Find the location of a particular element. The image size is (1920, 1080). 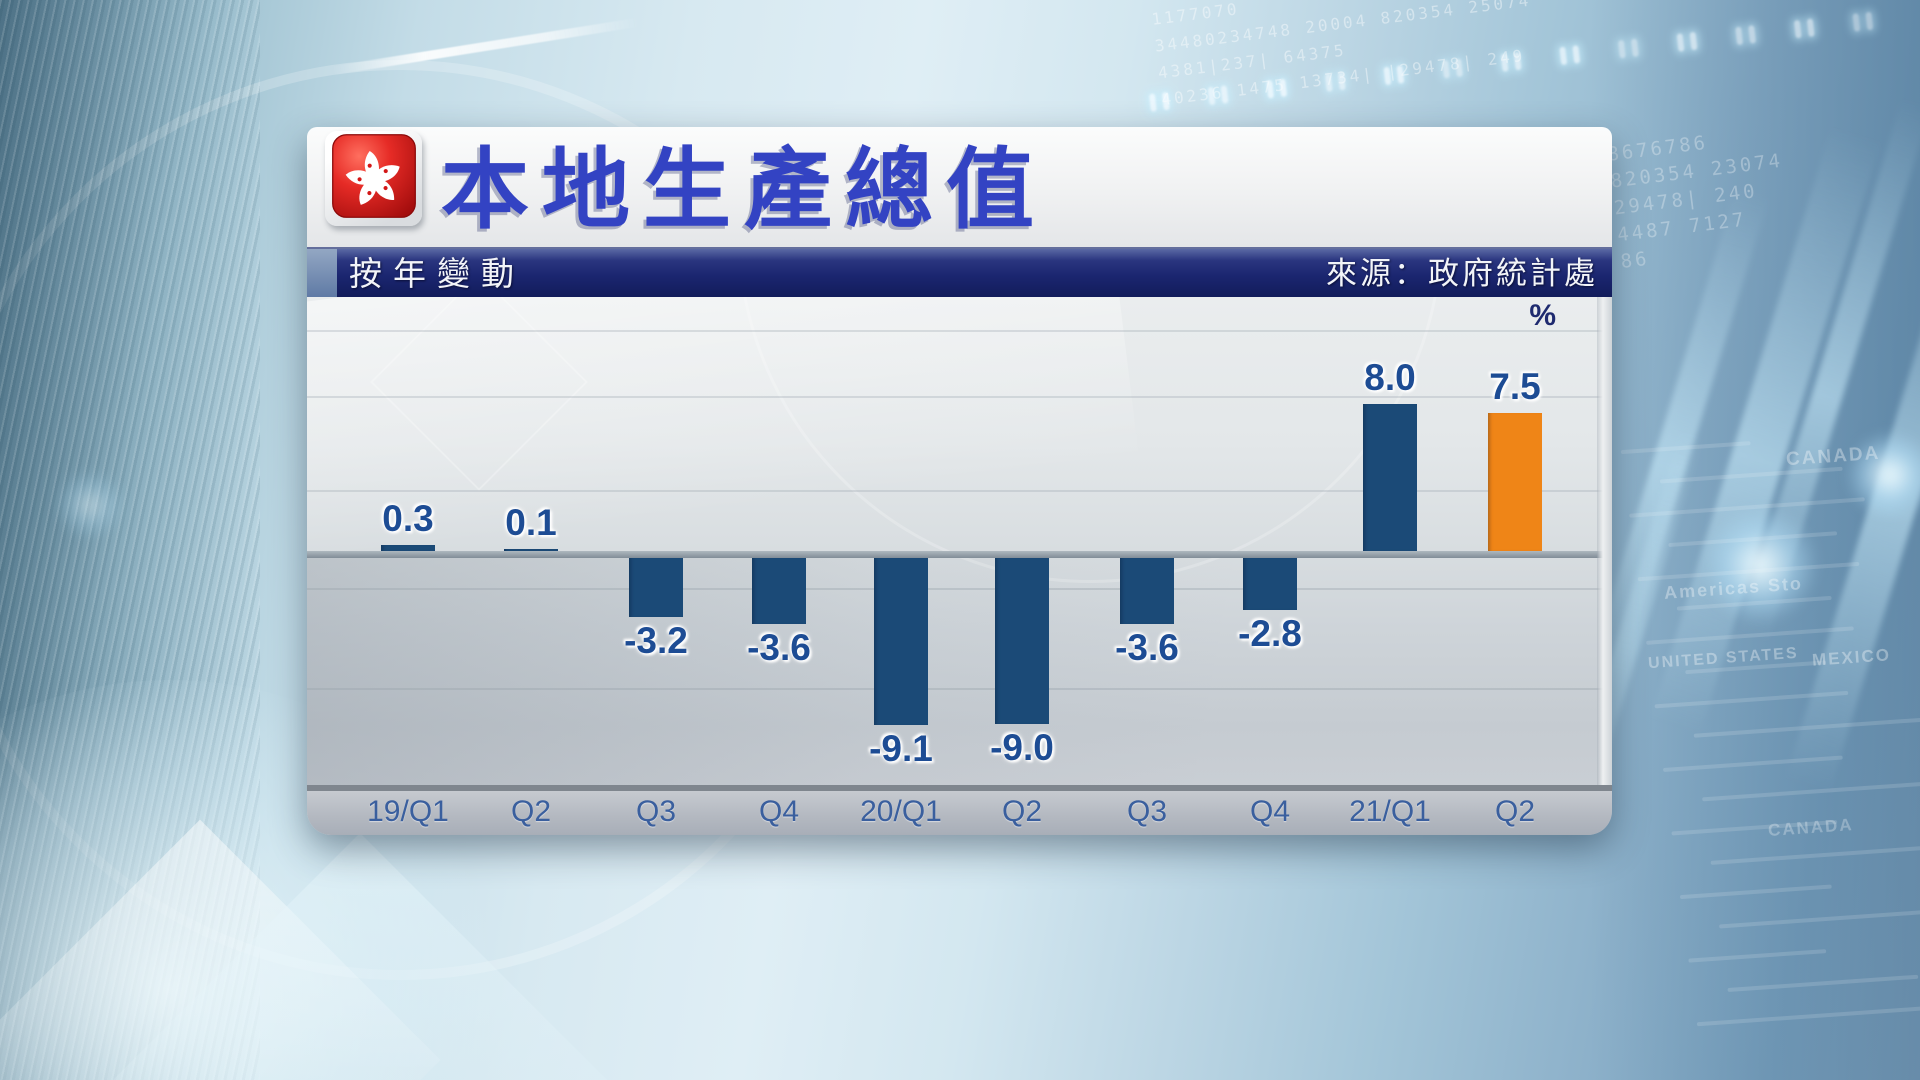

x-axis-strip: 19/Q1 Q2 Q3 Q4 20/Q1 Q2 Q3 Q4 21/Q1 Q2 is located at coordinates (959, 813).